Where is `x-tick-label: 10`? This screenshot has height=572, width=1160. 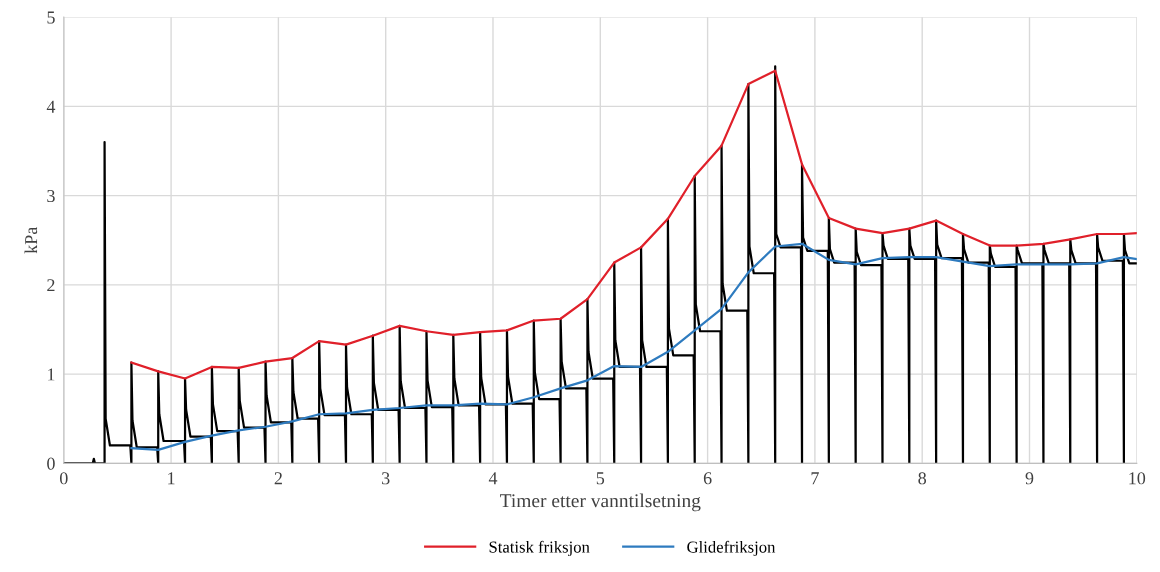 x-tick-label: 10 is located at coordinates (1137, 478).